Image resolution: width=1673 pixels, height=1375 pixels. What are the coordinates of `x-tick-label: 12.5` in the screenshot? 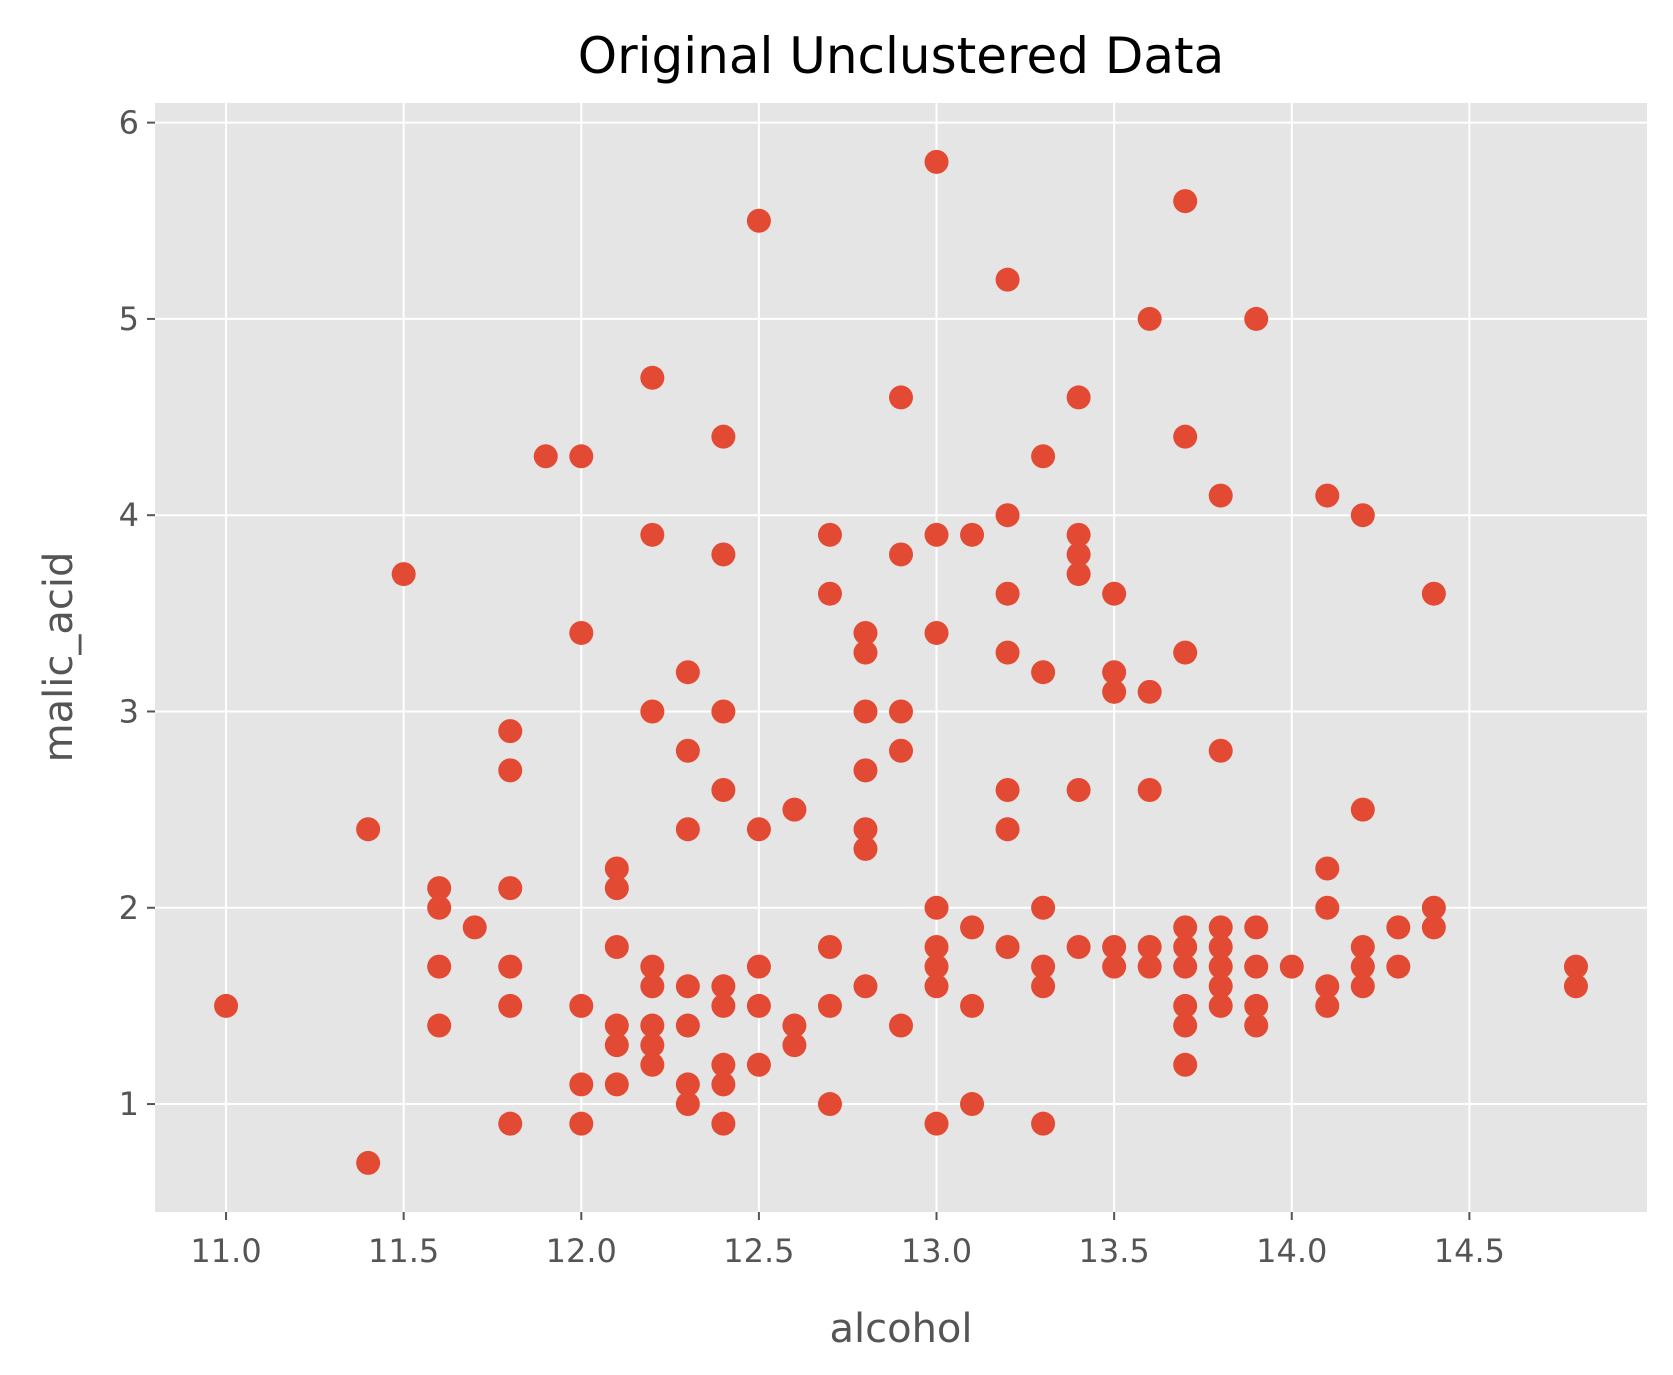 It's located at (758, 1251).